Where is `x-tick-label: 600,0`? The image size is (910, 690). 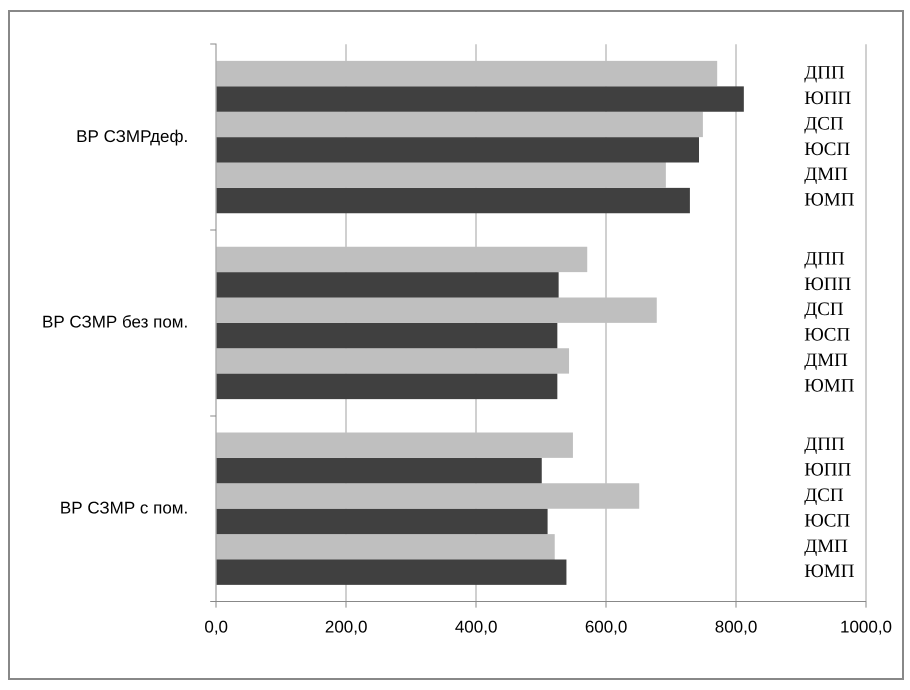 x-tick-label: 600,0 is located at coordinates (606, 626).